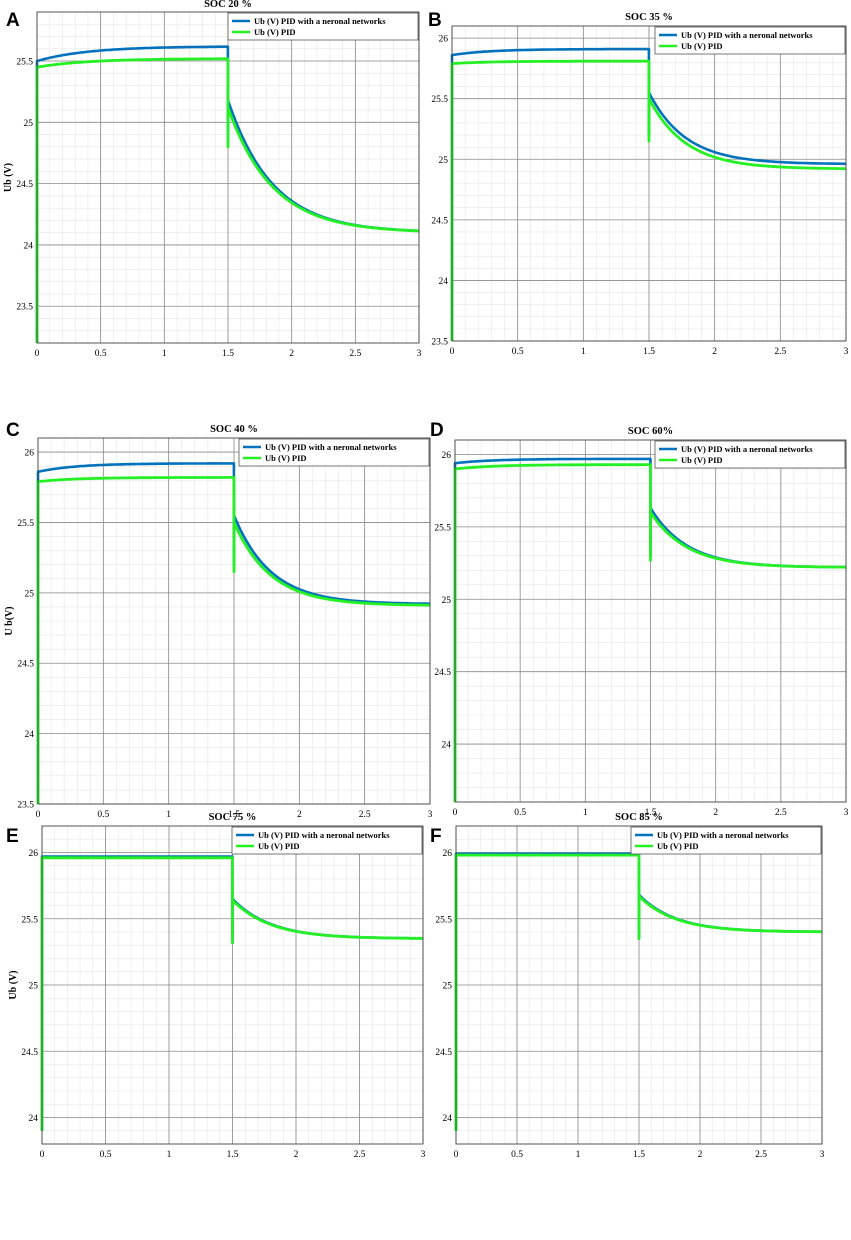  What do you see at coordinates (228, 5) in the screenshot?
I see `chart-title: SOC 20 %` at bounding box center [228, 5].